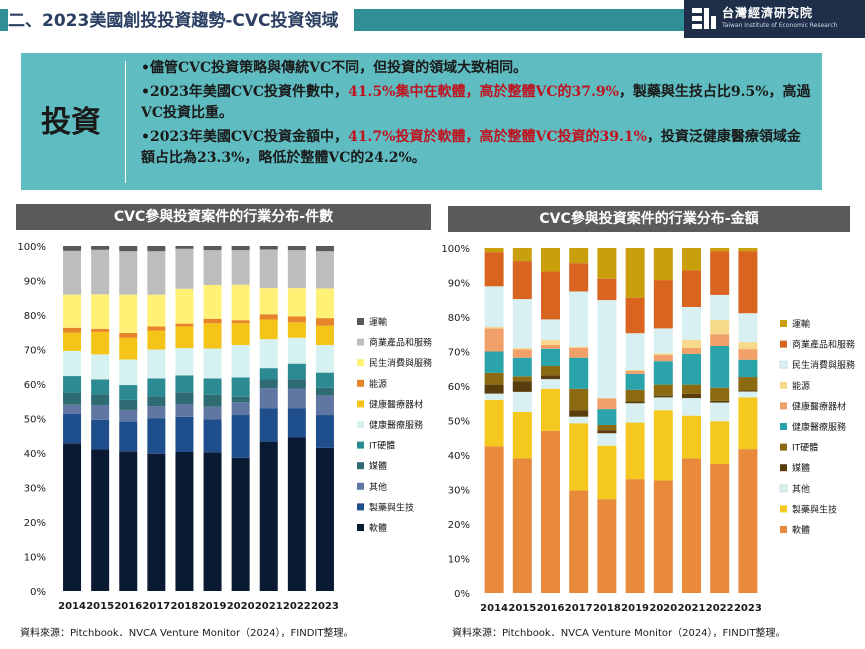 The height and width of the screenshot is (649, 865). What do you see at coordinates (35, 385) in the screenshot?
I see `y-tick-label: 60%` at bounding box center [35, 385].